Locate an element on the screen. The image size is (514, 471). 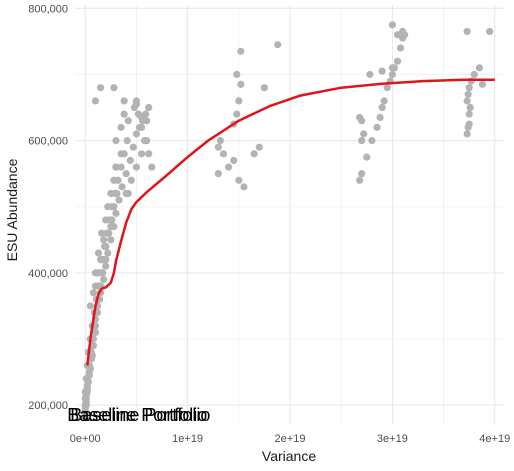
y-tick-label: 400,000 is located at coordinates (48, 274).